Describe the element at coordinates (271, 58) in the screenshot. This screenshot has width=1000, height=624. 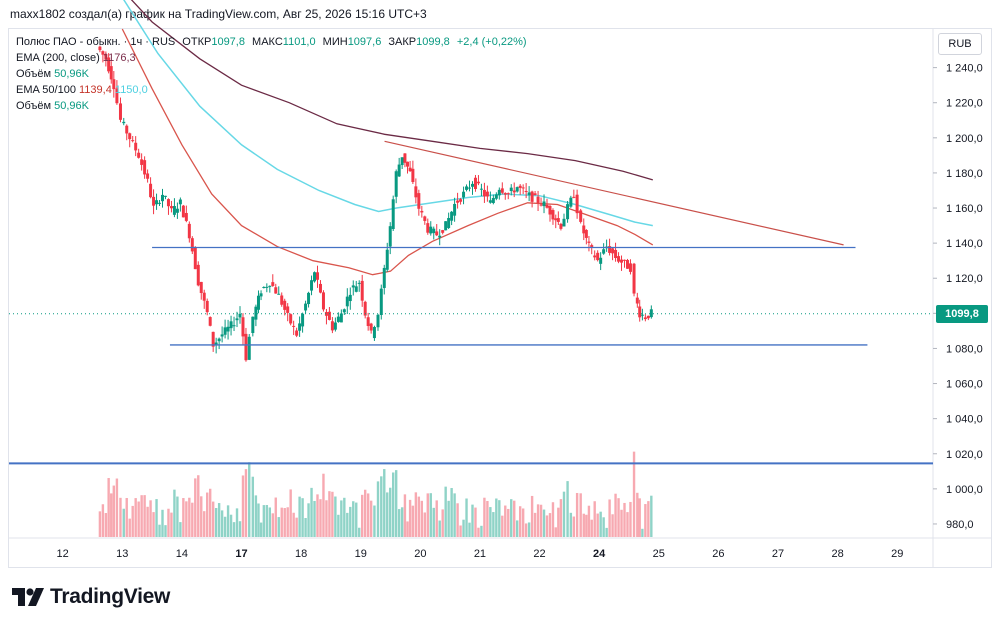
I see `legend-ema200-row: EMA (200, close) 1176,3` at that location.